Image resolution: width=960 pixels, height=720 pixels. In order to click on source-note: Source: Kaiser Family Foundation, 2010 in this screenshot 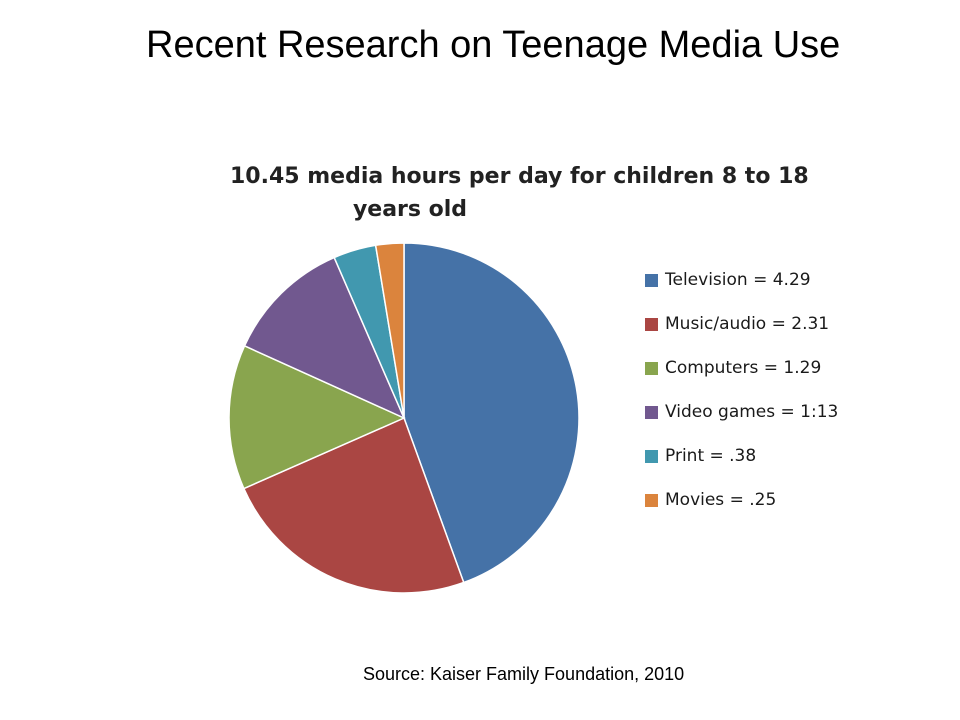, I will do `click(524, 674)`.